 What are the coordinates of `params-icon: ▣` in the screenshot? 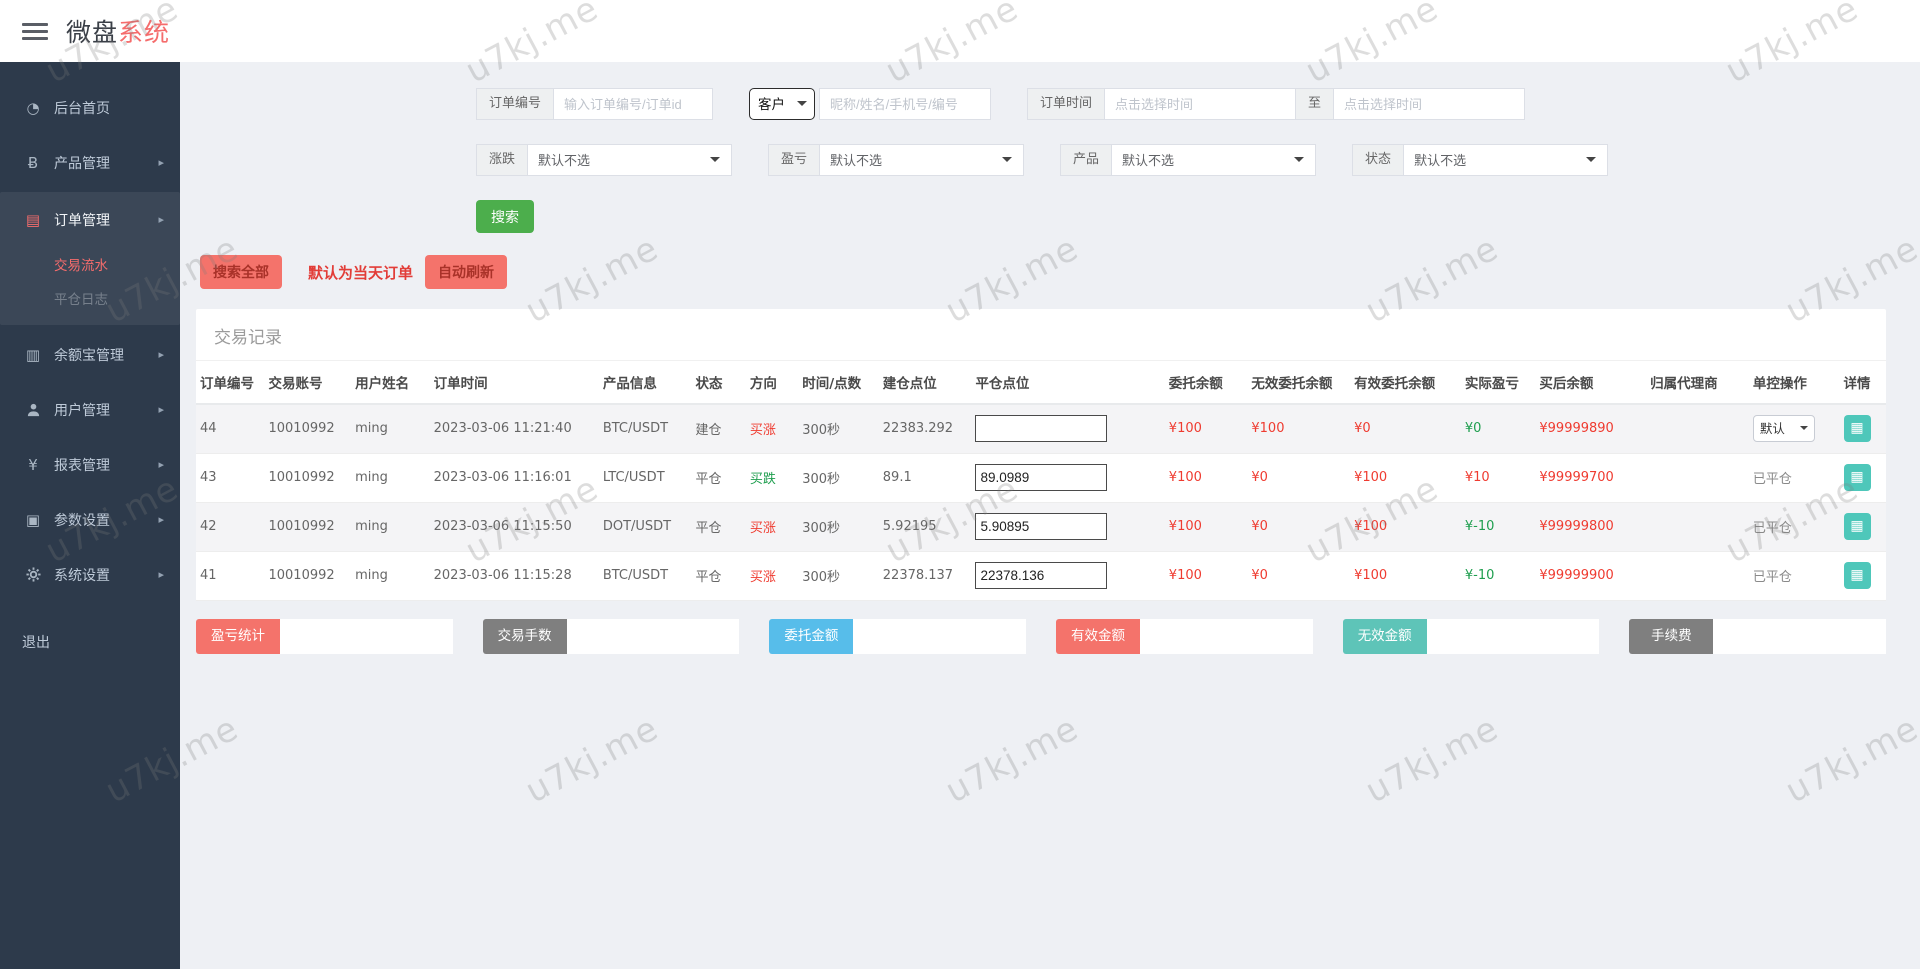 It's located at (33, 519).